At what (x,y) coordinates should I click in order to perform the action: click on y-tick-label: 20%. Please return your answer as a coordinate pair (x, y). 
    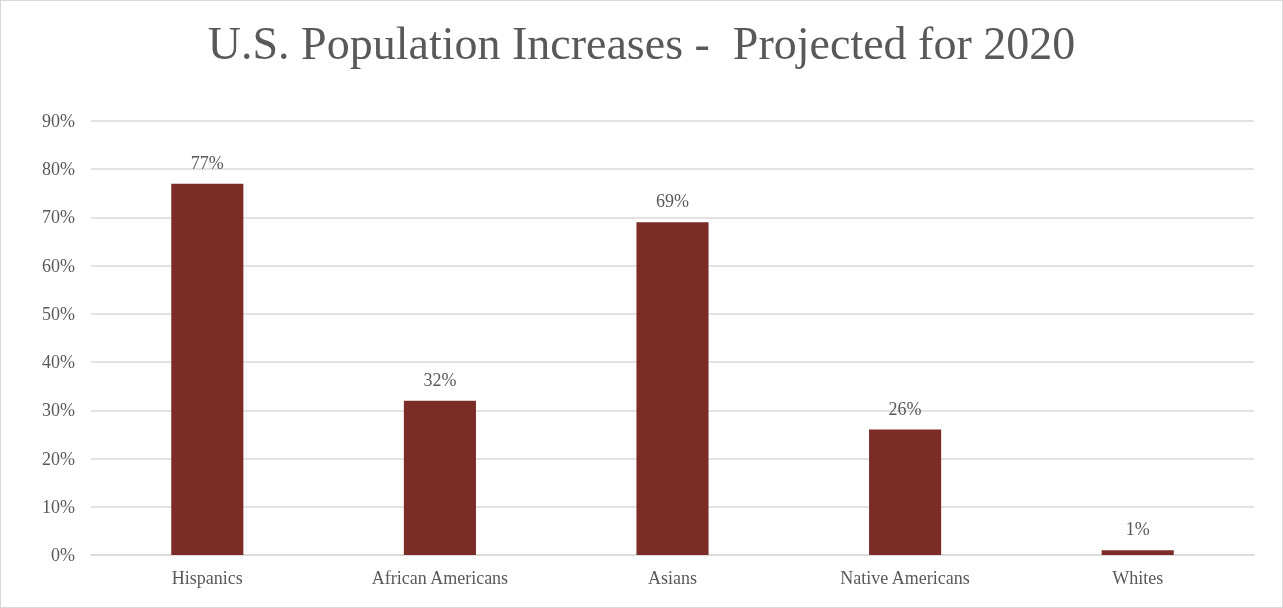
    Looking at the image, I should click on (58, 458).